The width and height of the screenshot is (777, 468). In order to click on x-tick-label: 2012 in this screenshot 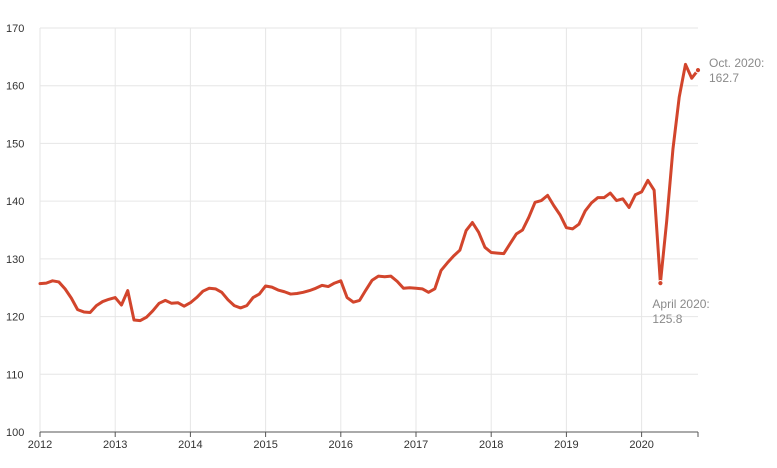, I will do `click(40, 445)`.